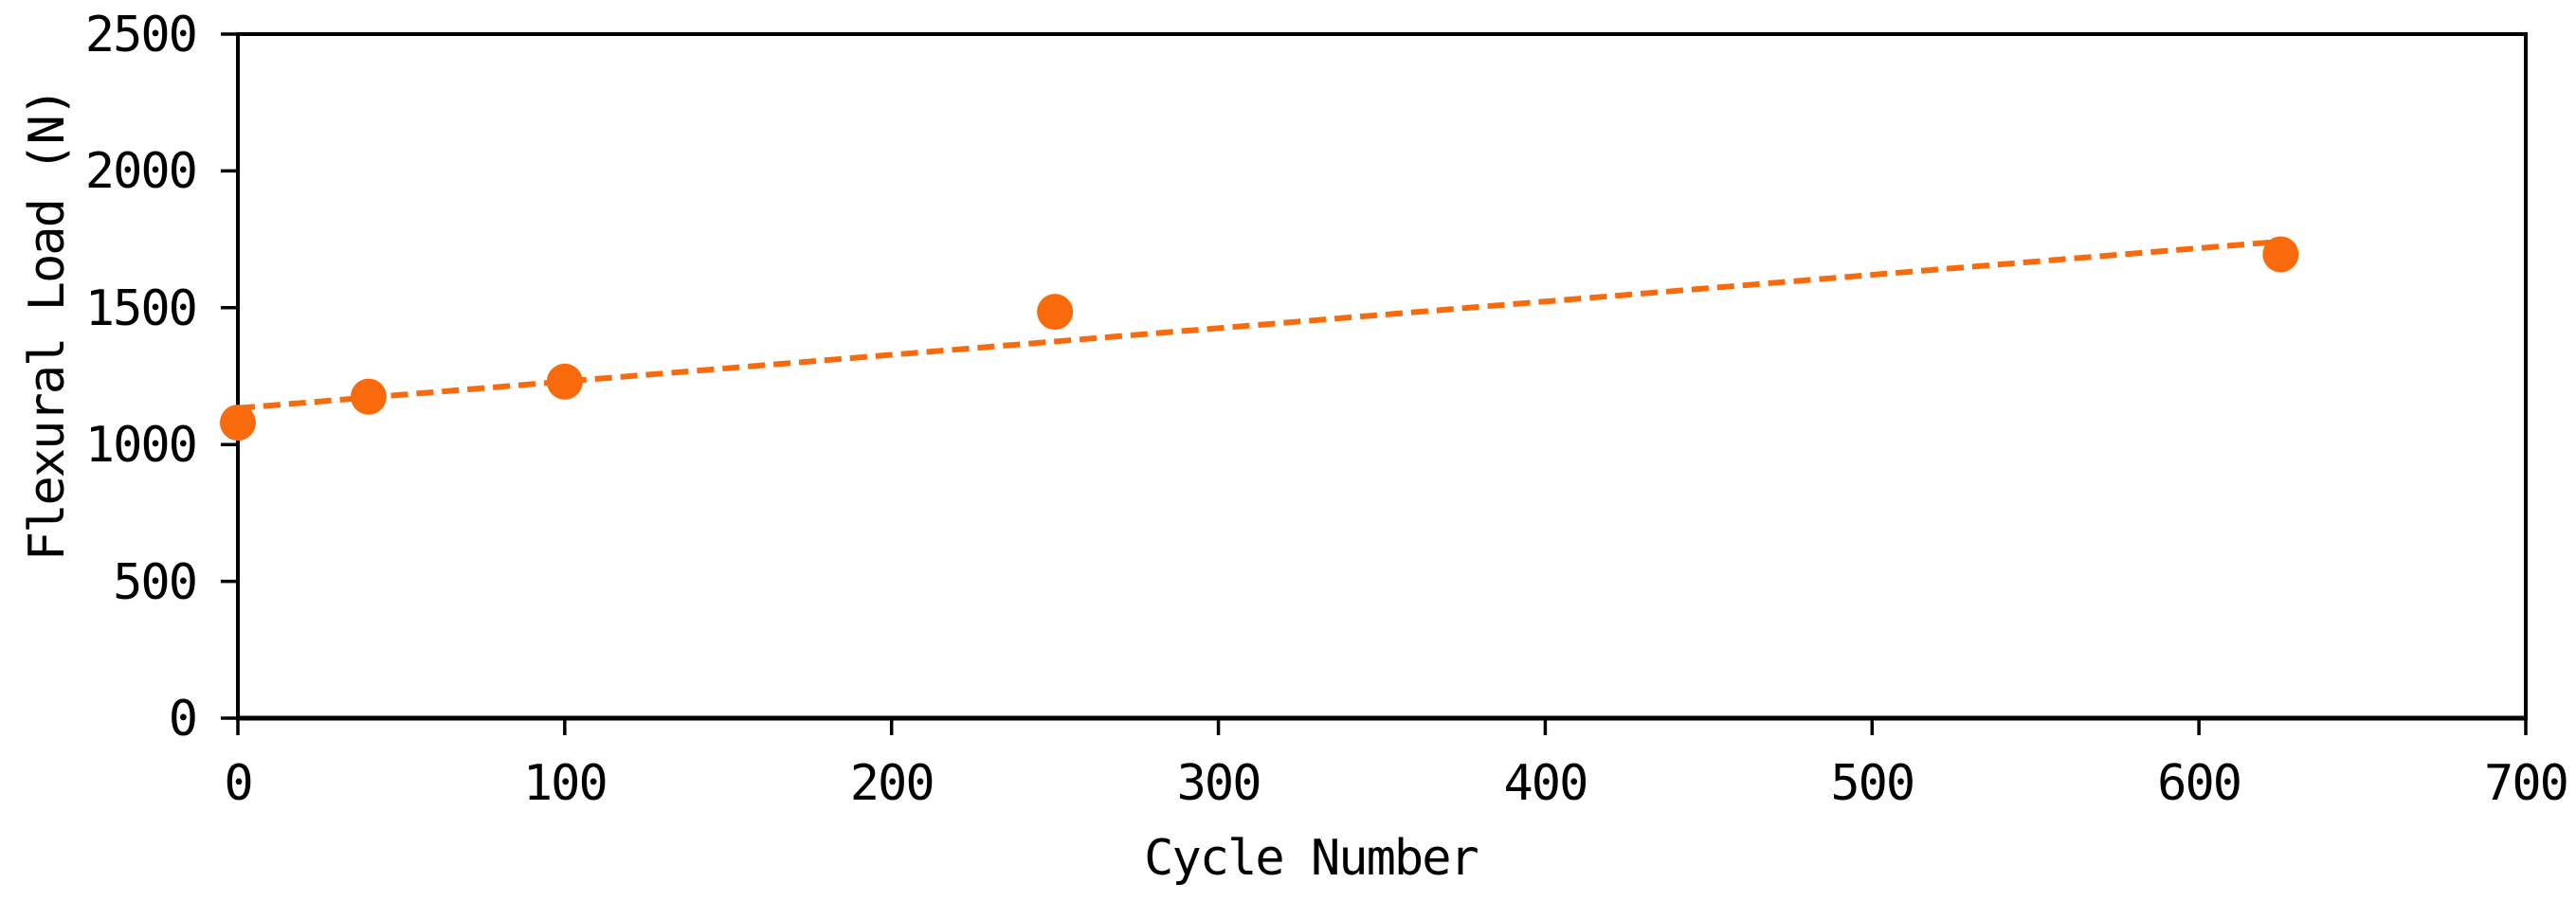 The width and height of the screenshot is (2576, 901). I want to click on y-tick-label: 0, so click(183, 719).